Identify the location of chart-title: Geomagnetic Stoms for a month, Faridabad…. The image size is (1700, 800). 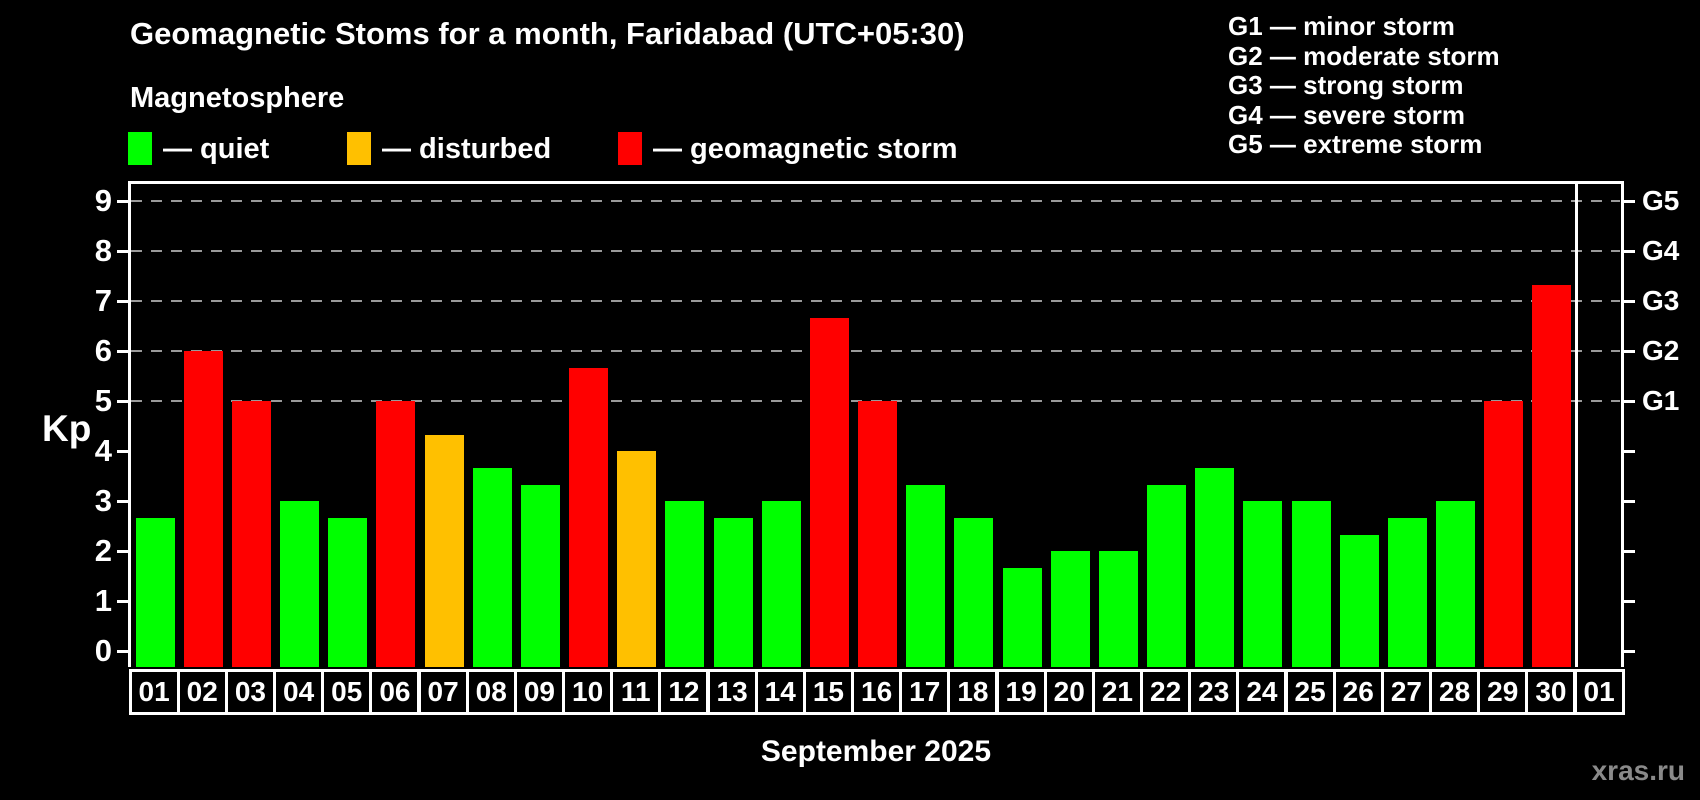
(547, 33).